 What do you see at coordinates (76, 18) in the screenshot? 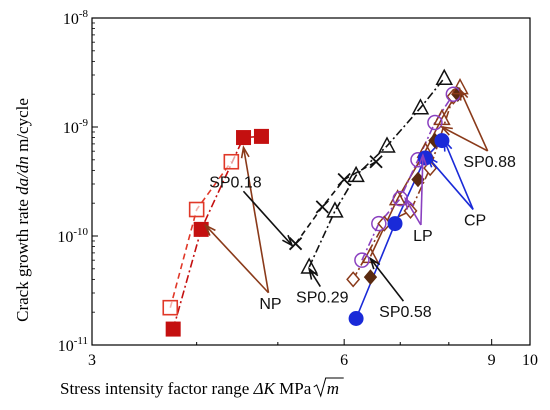
I see `y-tick-label-3: 10⁻⁸` at bounding box center [76, 18].